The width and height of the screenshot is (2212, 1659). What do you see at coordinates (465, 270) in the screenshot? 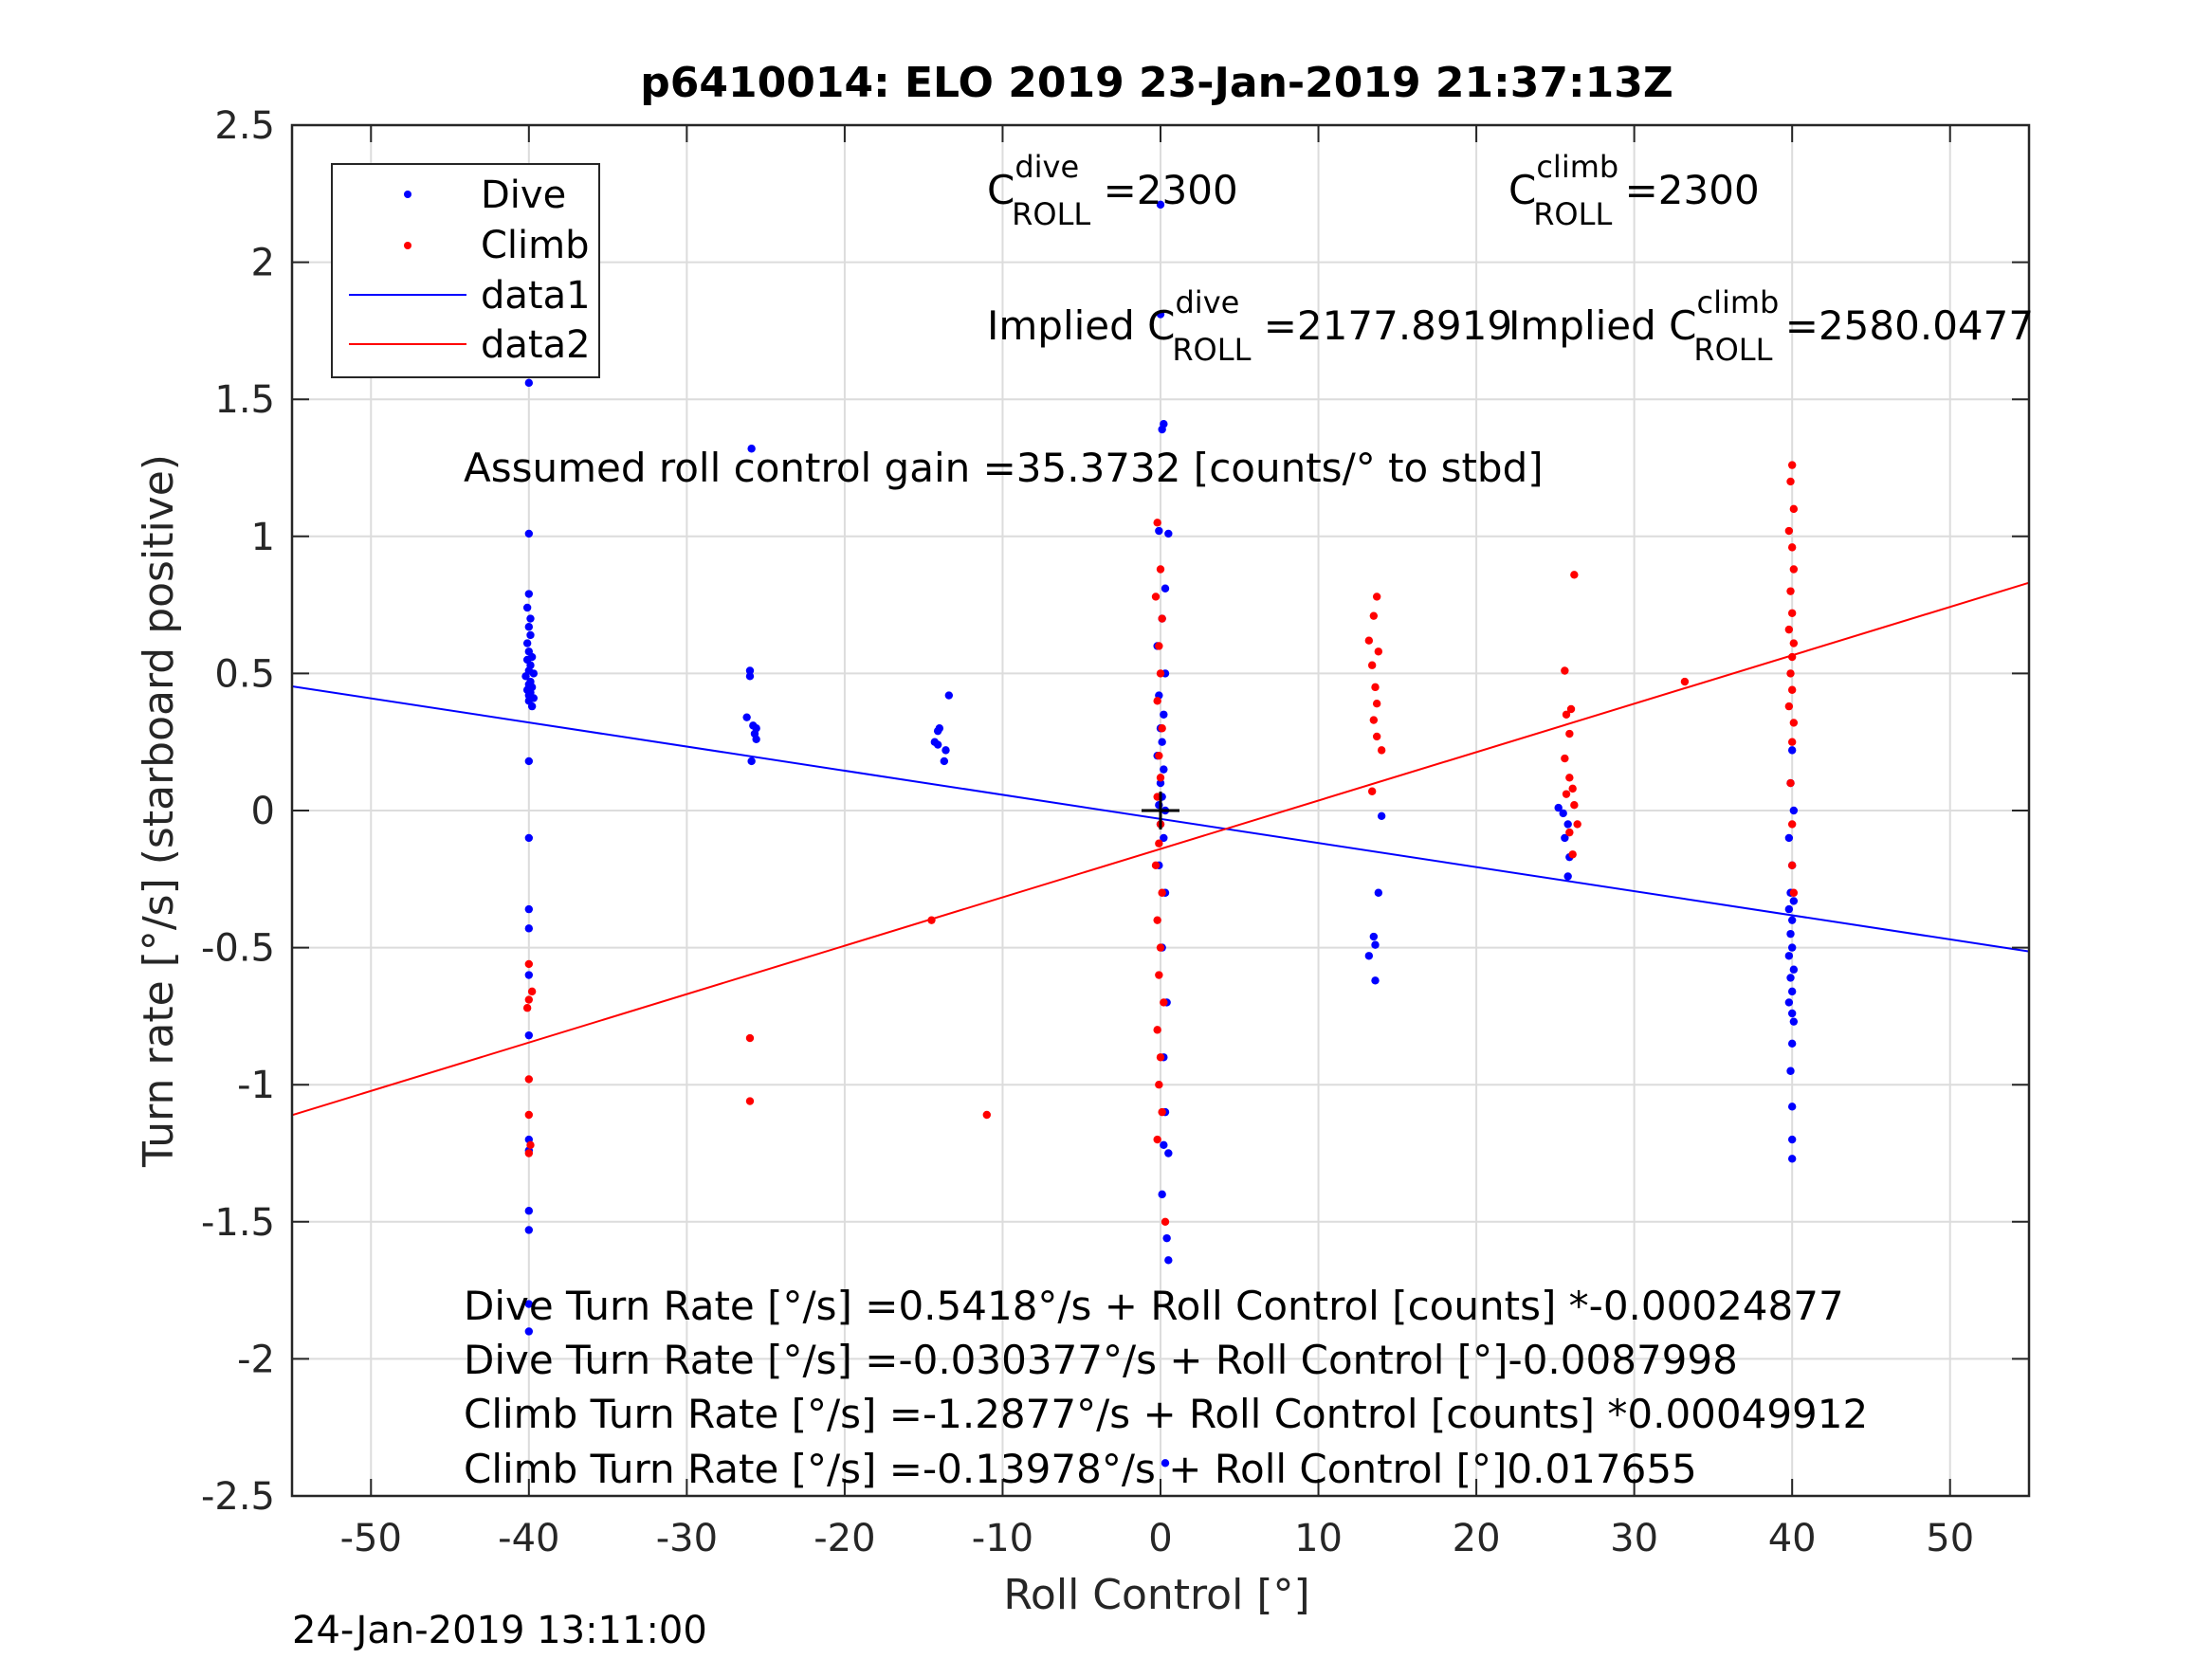
I see `legend-box` at bounding box center [465, 270].